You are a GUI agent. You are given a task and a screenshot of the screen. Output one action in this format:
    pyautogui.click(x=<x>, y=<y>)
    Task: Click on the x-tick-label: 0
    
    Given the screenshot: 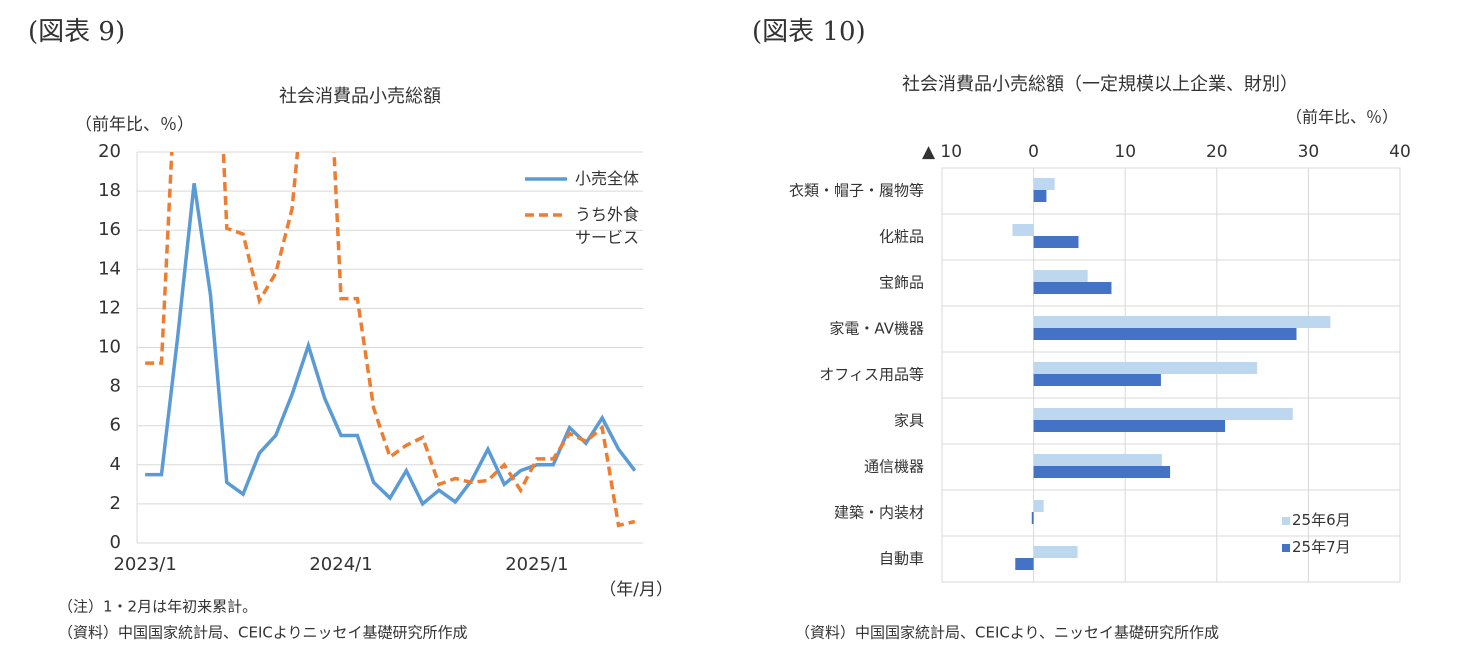 What is the action you would take?
    pyautogui.click(x=1033, y=152)
    